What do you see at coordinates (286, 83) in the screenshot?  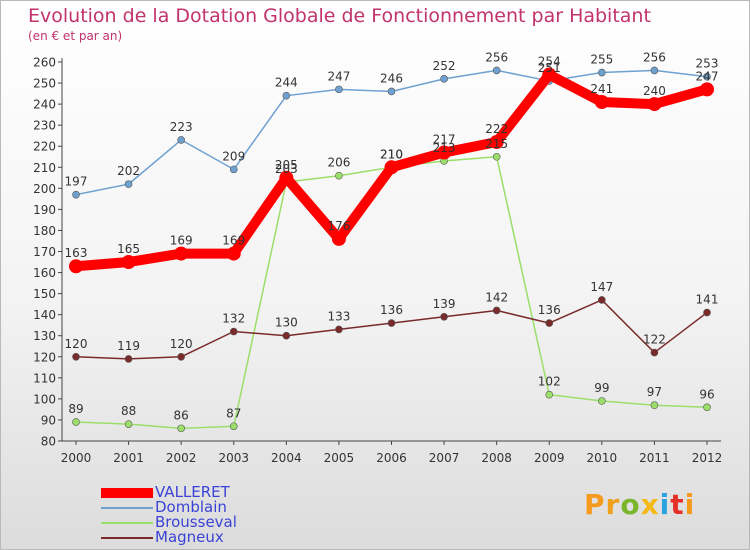 I see `data-label: 244` at bounding box center [286, 83].